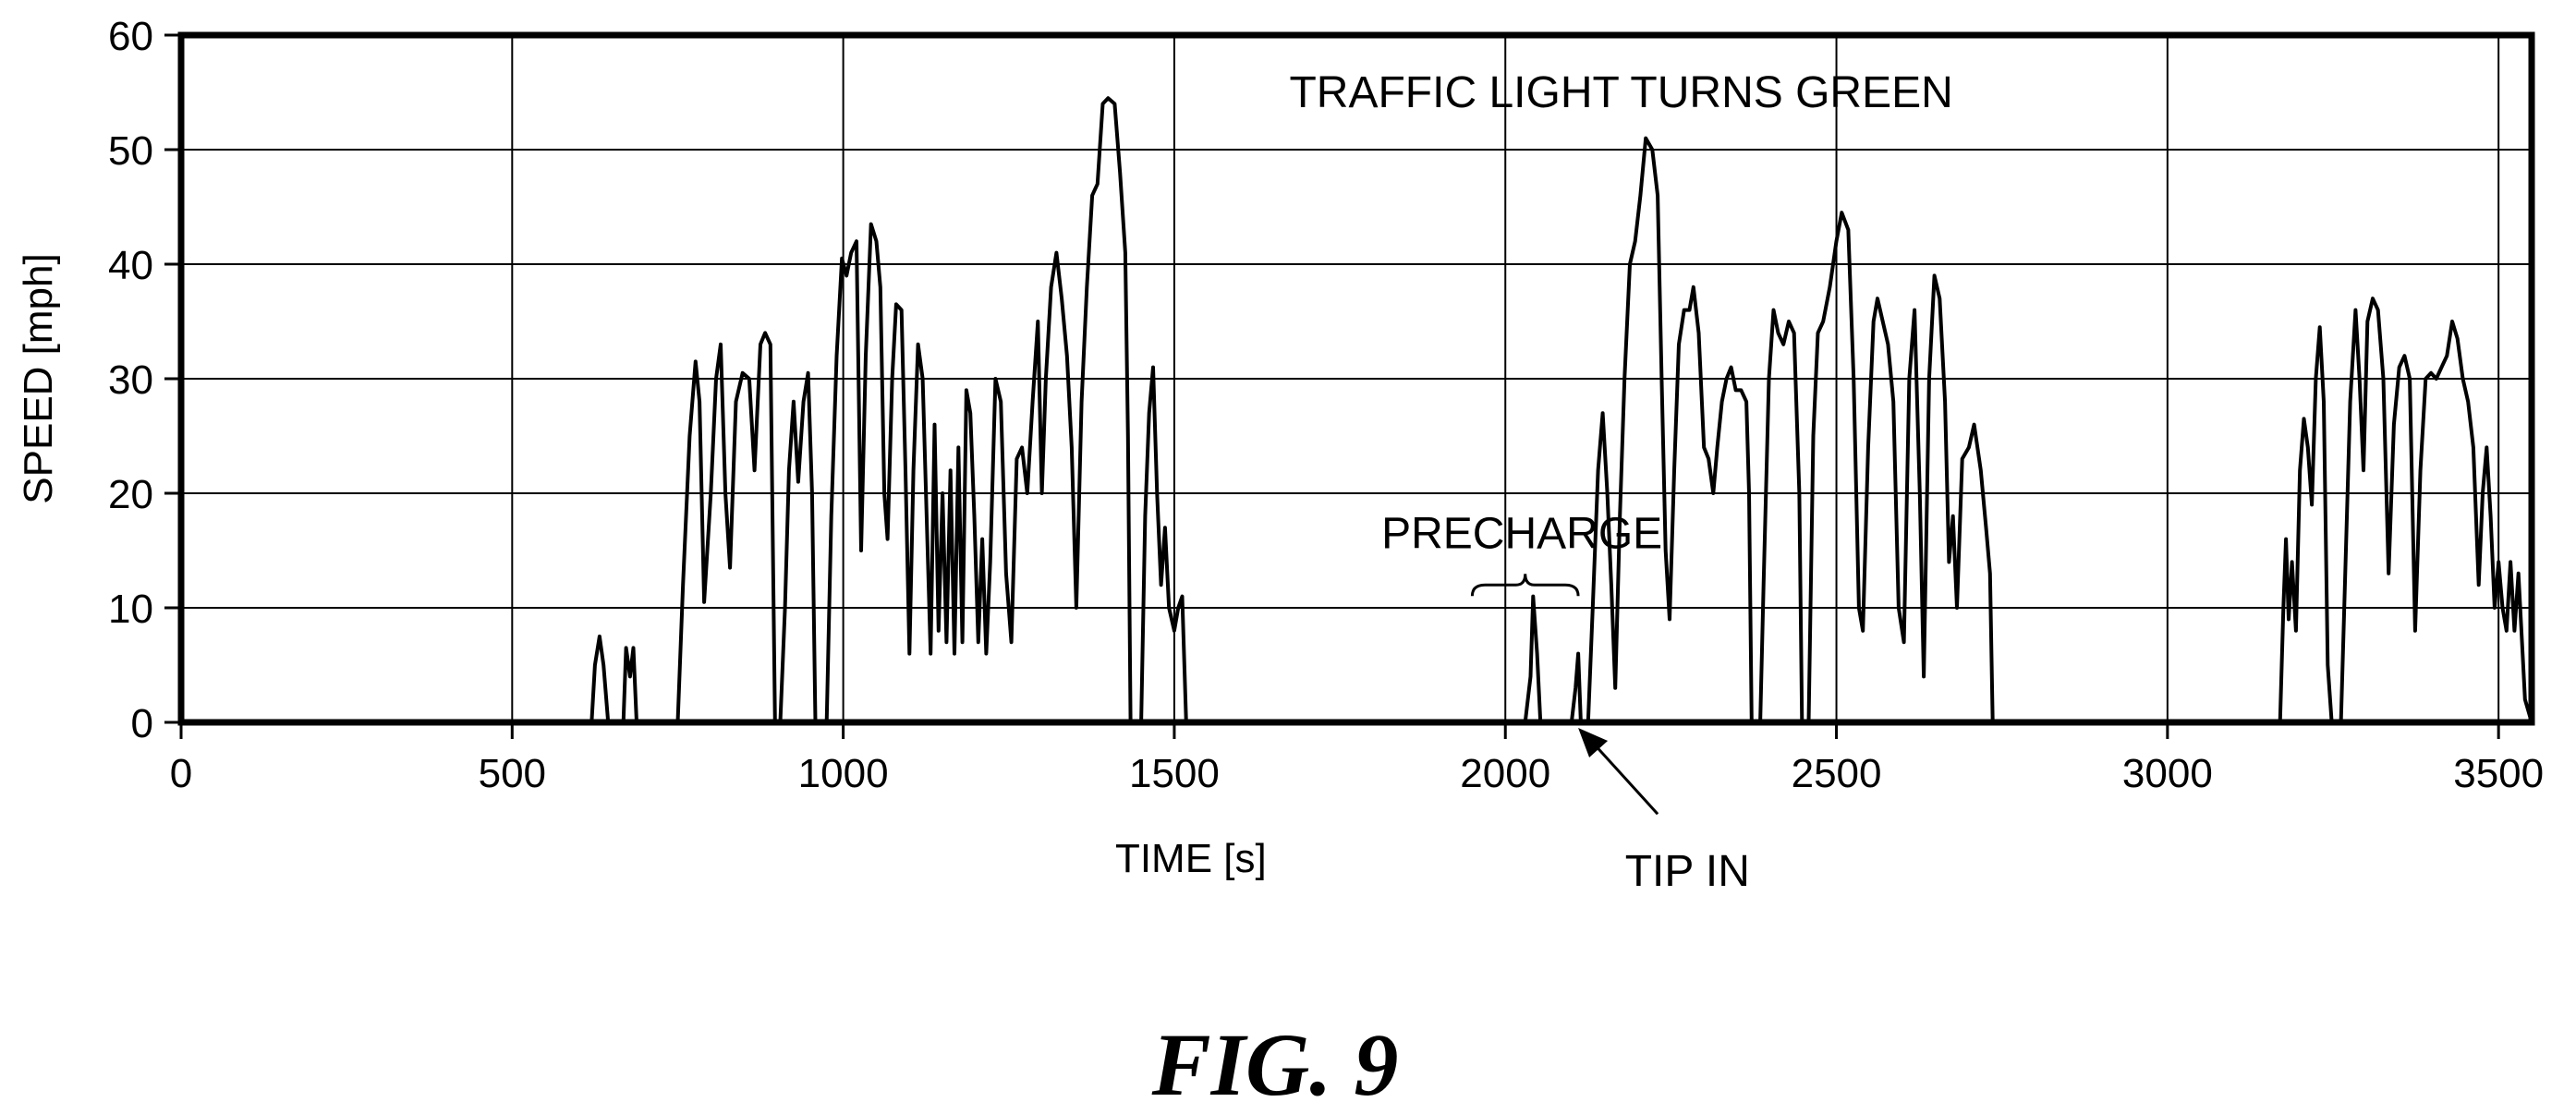 The height and width of the screenshot is (1114, 2576). Describe the element at coordinates (843, 773) in the screenshot. I see `x-tick-label: 1000` at that location.